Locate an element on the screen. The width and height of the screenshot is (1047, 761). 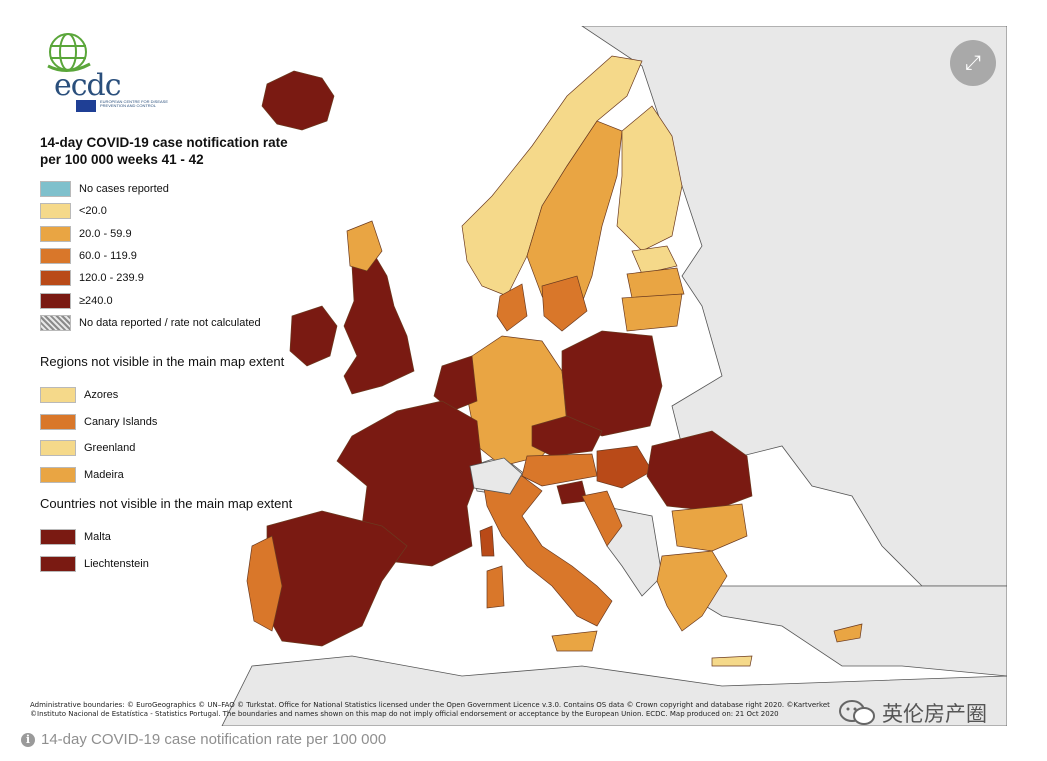
eu-flag-icon is located at coordinates (86, 106).